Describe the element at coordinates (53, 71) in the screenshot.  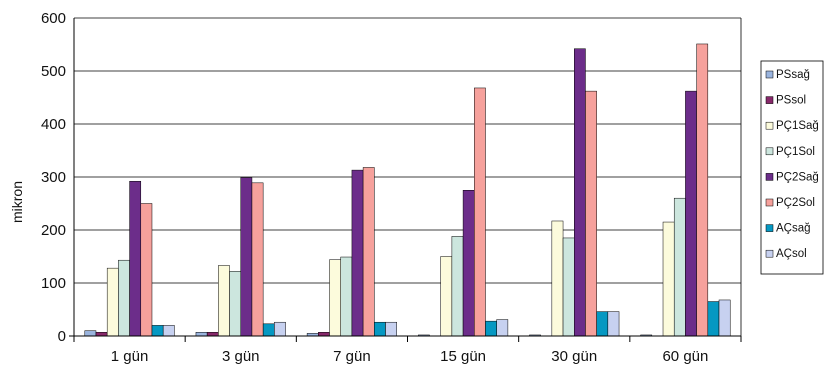
I see `y-tick-label: 500` at that location.